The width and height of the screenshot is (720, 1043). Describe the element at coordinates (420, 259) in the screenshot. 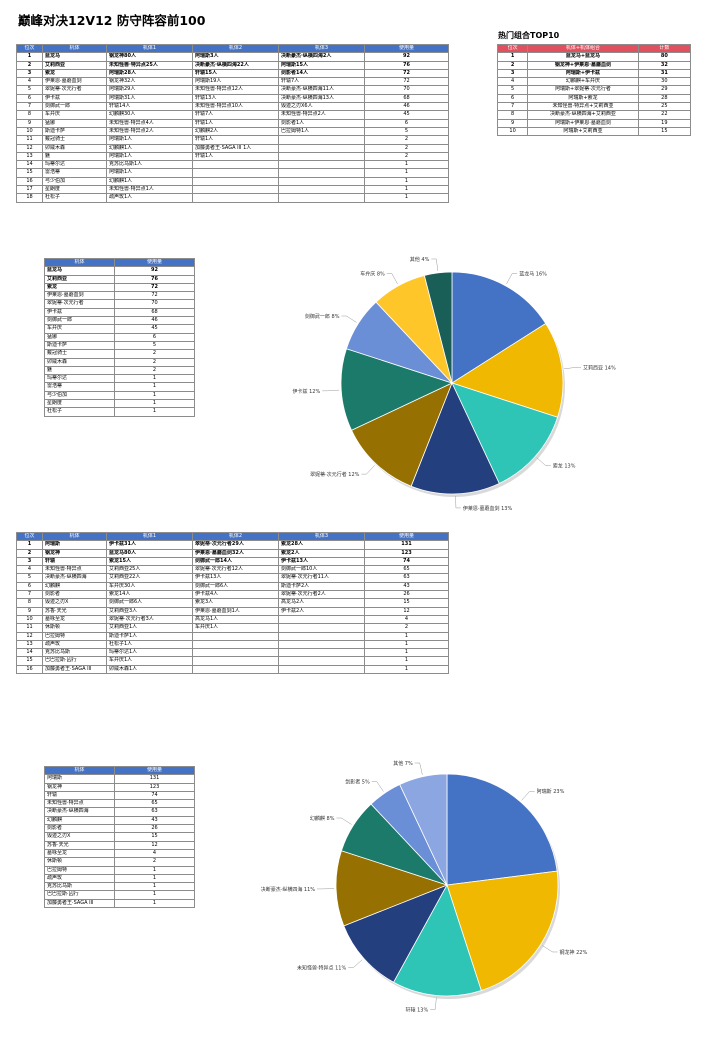

I see `pie-data-label: 其他 4%` at that location.